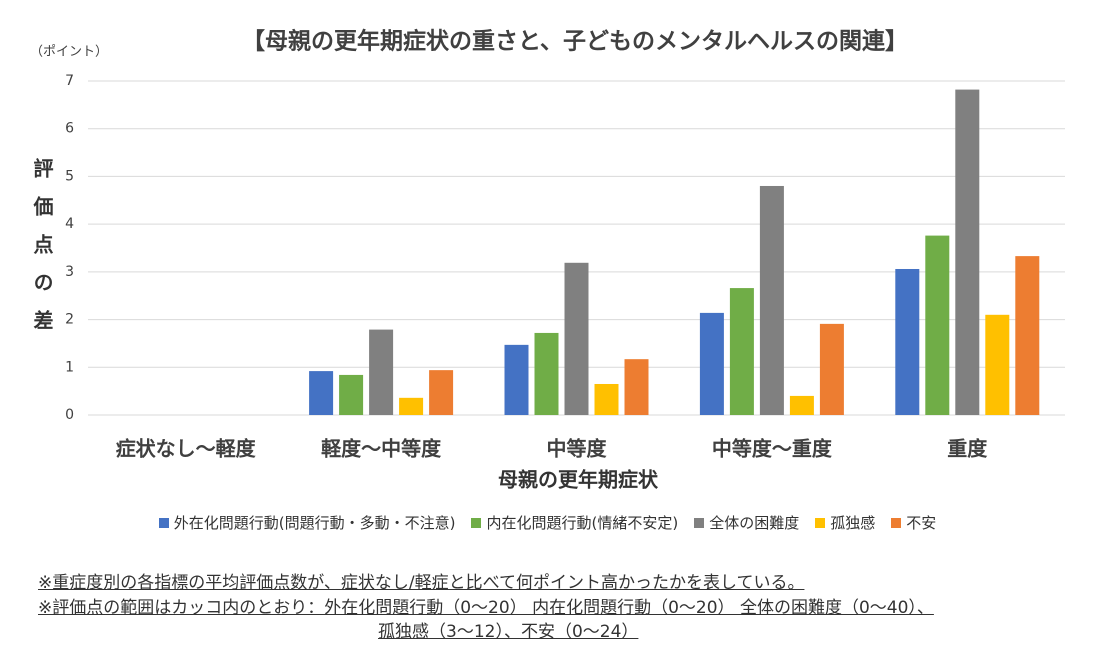  What do you see at coordinates (381, 449) in the screenshot?
I see `x-tick-label: 軽度～中等度` at bounding box center [381, 449].